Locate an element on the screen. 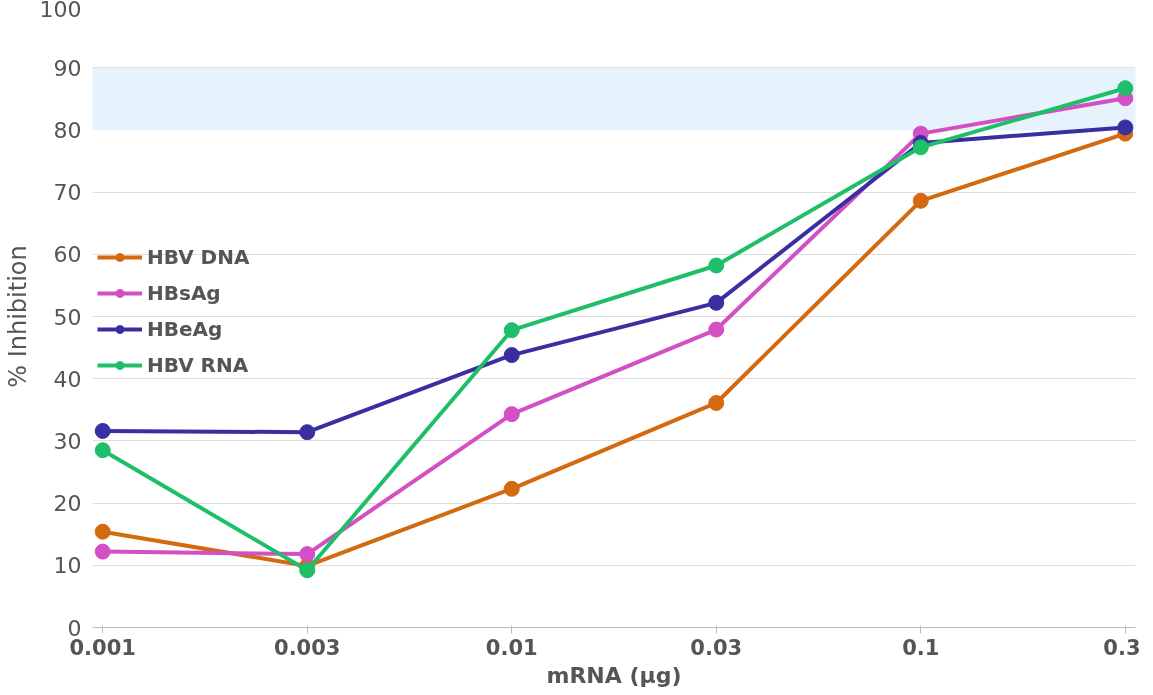 This screenshot has width=1153, height=695. x-tick-label: 0.1 is located at coordinates (921, 647).